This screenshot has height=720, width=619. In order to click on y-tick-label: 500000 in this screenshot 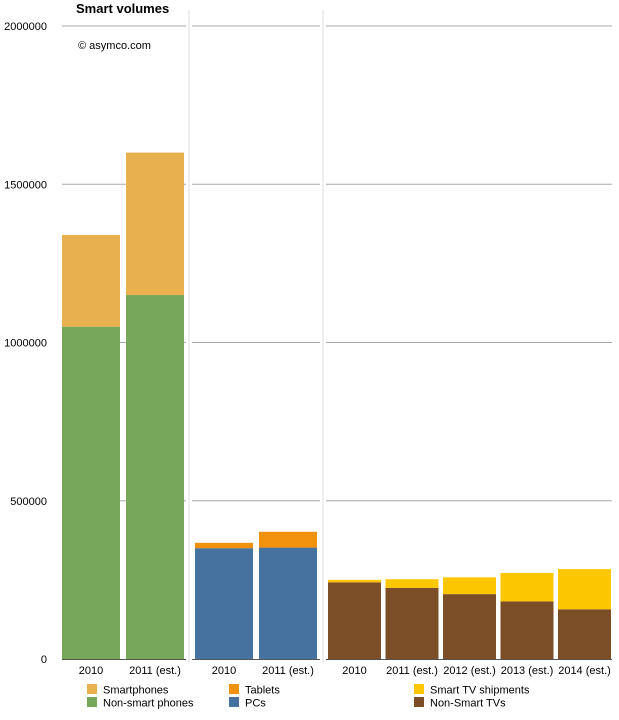, I will do `click(28, 502)`.